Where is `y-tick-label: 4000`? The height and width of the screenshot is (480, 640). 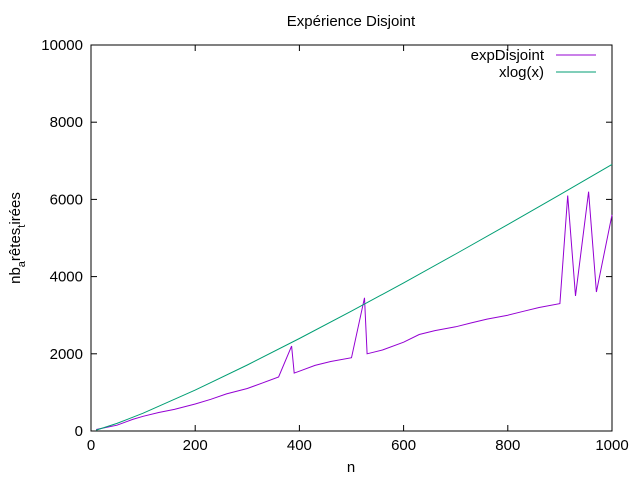 y-tick-label: 4000 is located at coordinates (66, 277).